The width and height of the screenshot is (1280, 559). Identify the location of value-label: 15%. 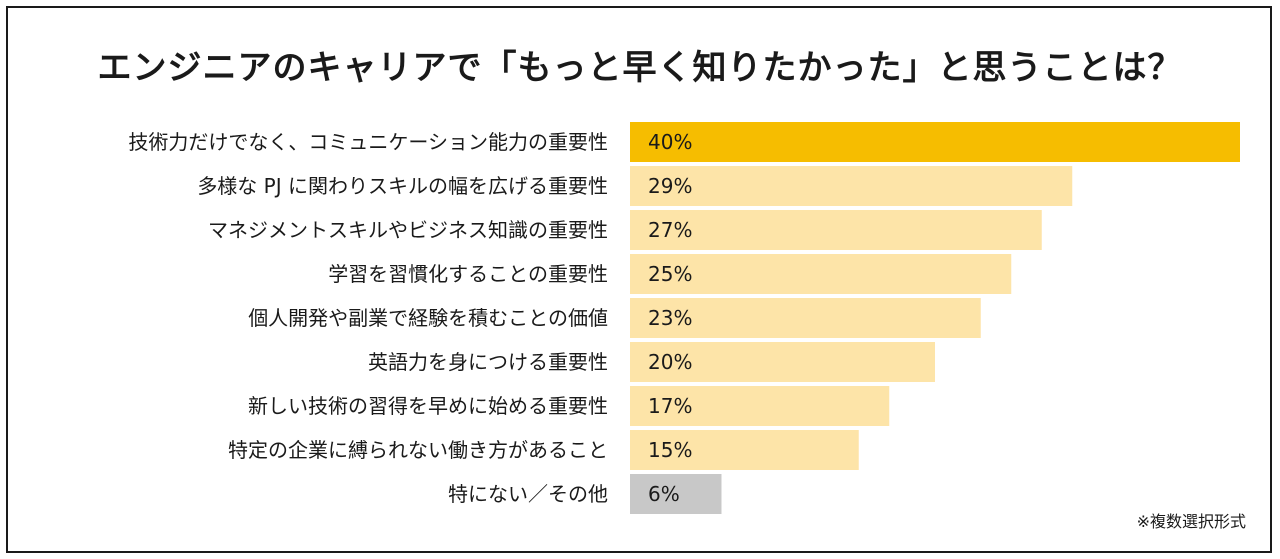
(670, 450).